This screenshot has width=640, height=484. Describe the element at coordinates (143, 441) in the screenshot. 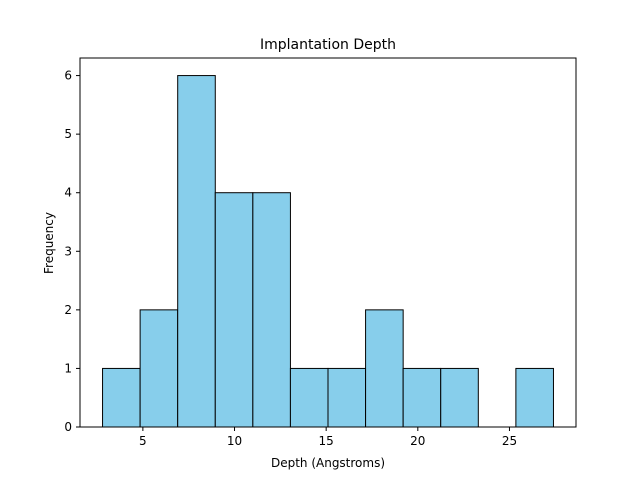

I see `x-tick-label: 5` at that location.